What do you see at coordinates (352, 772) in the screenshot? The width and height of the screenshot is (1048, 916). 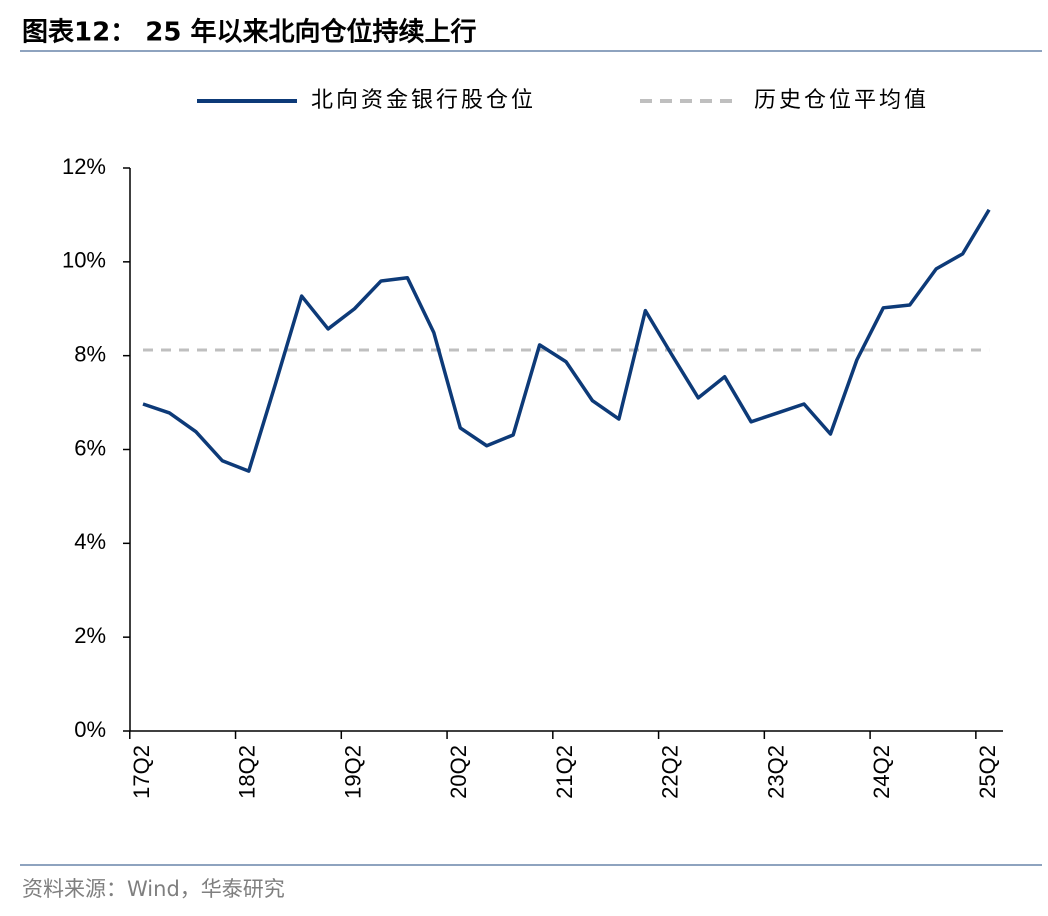 I see `x-tick-label: 19Q2` at bounding box center [352, 772].